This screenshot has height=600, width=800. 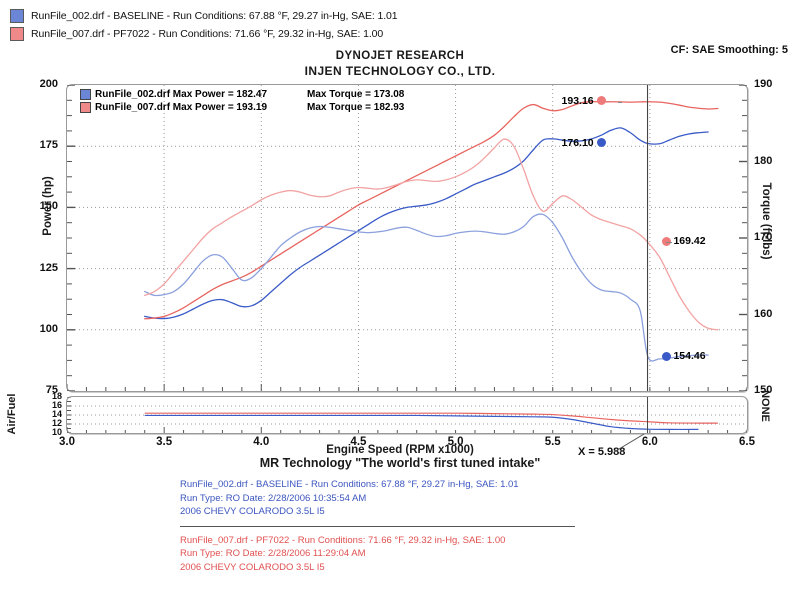 I want to click on airfuel-axis-label: Air/Fuel, so click(x=12, y=414).